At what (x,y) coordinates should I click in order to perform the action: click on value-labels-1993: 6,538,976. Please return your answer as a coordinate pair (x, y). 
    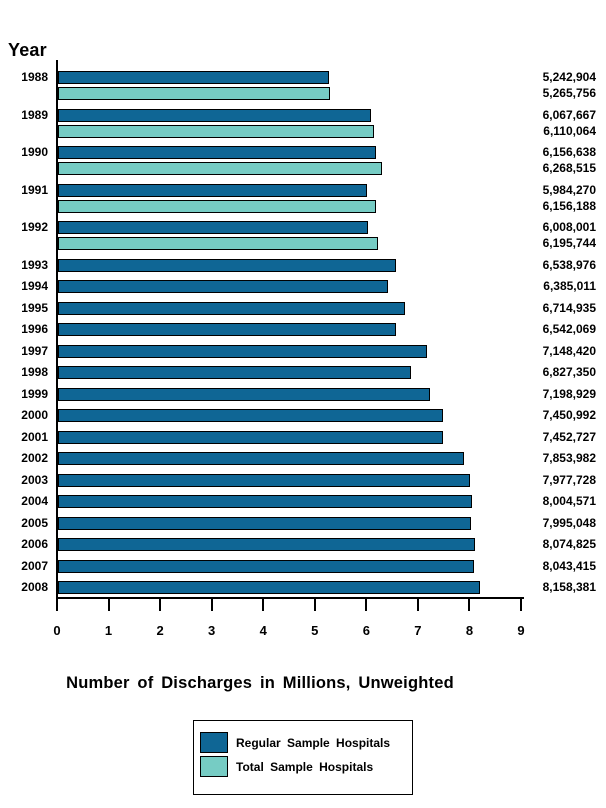
    Looking at the image, I should click on (564, 264).